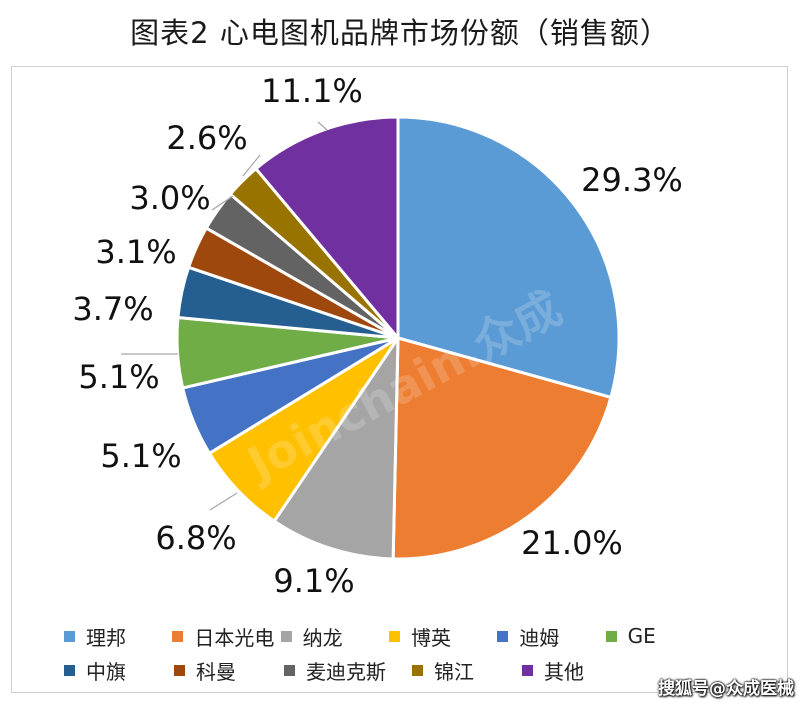 The width and height of the screenshot is (800, 704). I want to click on data-label: 9.1%, so click(313, 581).